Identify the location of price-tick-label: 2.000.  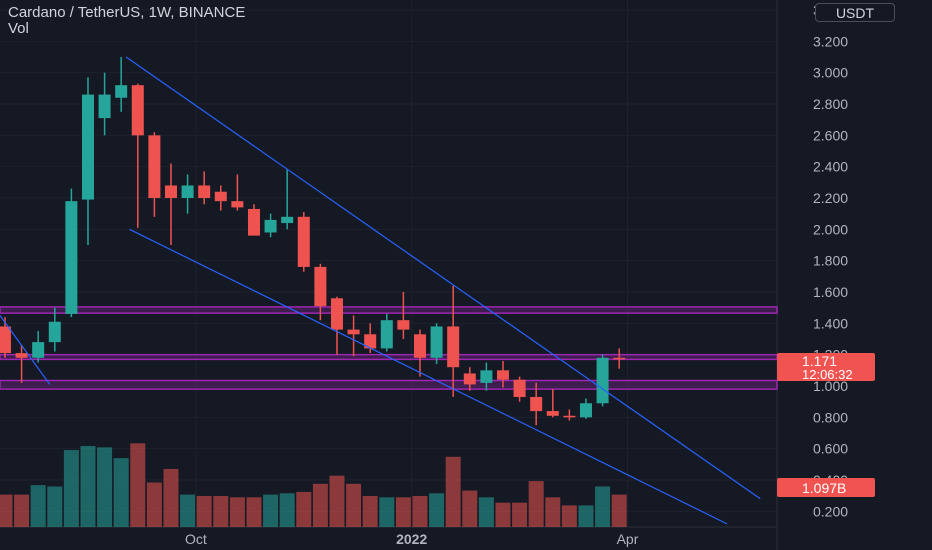
(830, 229).